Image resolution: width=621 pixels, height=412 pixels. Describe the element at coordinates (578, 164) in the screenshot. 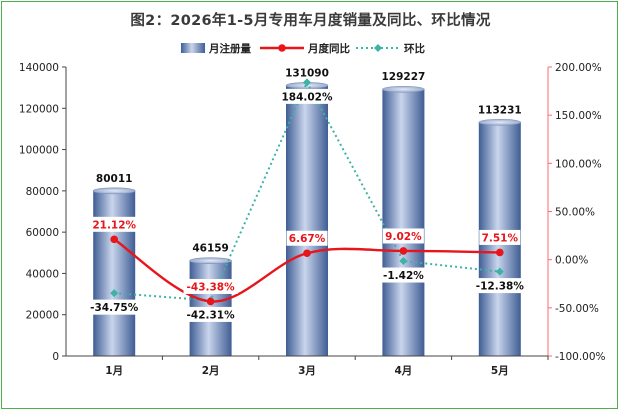

I see `right-axis-tick-label: 100.00%` at that location.